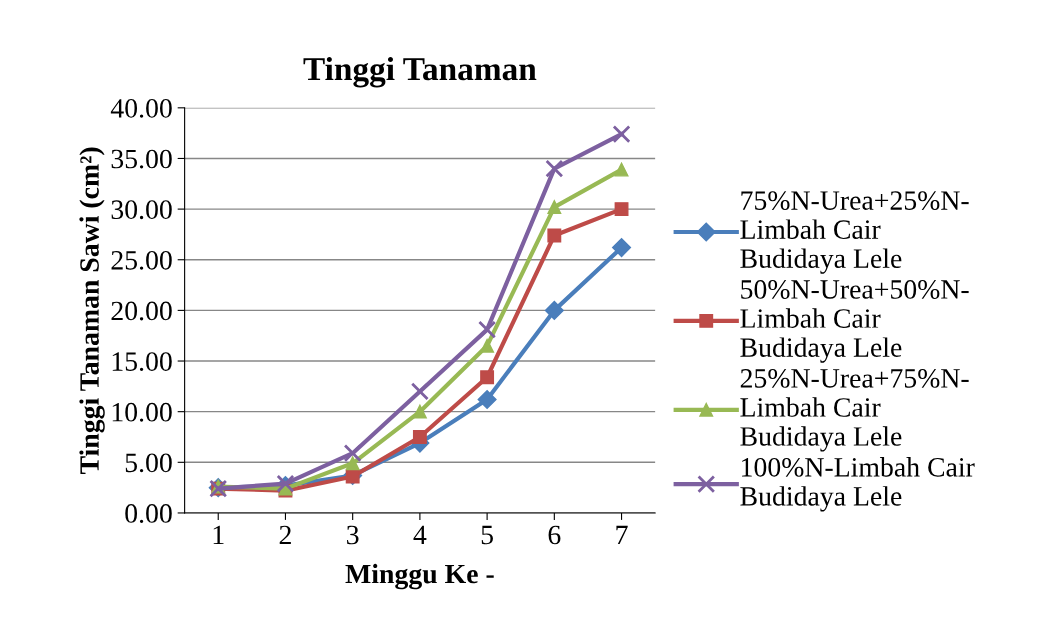  I want to click on y-axis-title: Tinggi Tanaman Sawi (cm²), so click(92, 311).